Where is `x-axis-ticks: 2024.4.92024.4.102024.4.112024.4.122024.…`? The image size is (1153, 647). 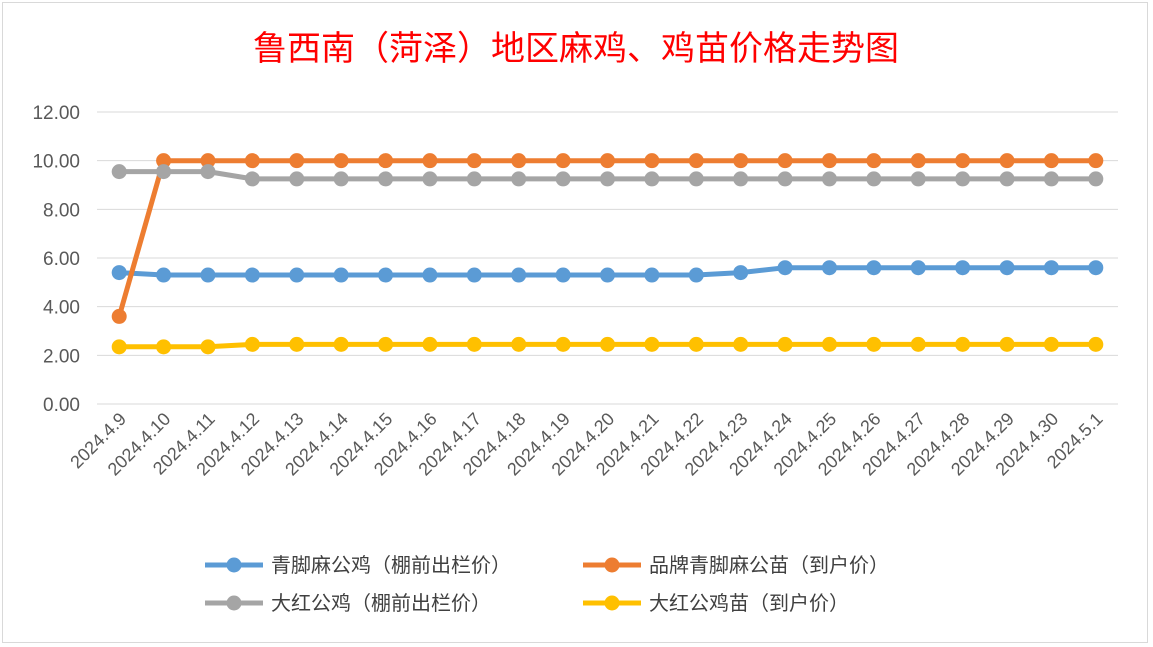 x-axis-ticks: 2024.4.92024.4.102024.4.112024.4.122024.… is located at coordinates (586, 444).